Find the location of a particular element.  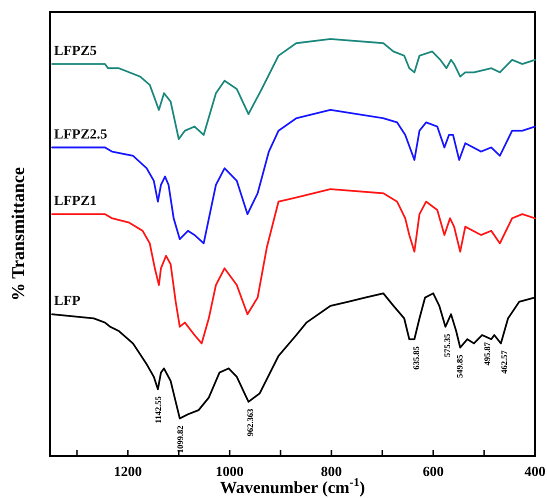

x-tick-label: 600 is located at coordinates (433, 472).